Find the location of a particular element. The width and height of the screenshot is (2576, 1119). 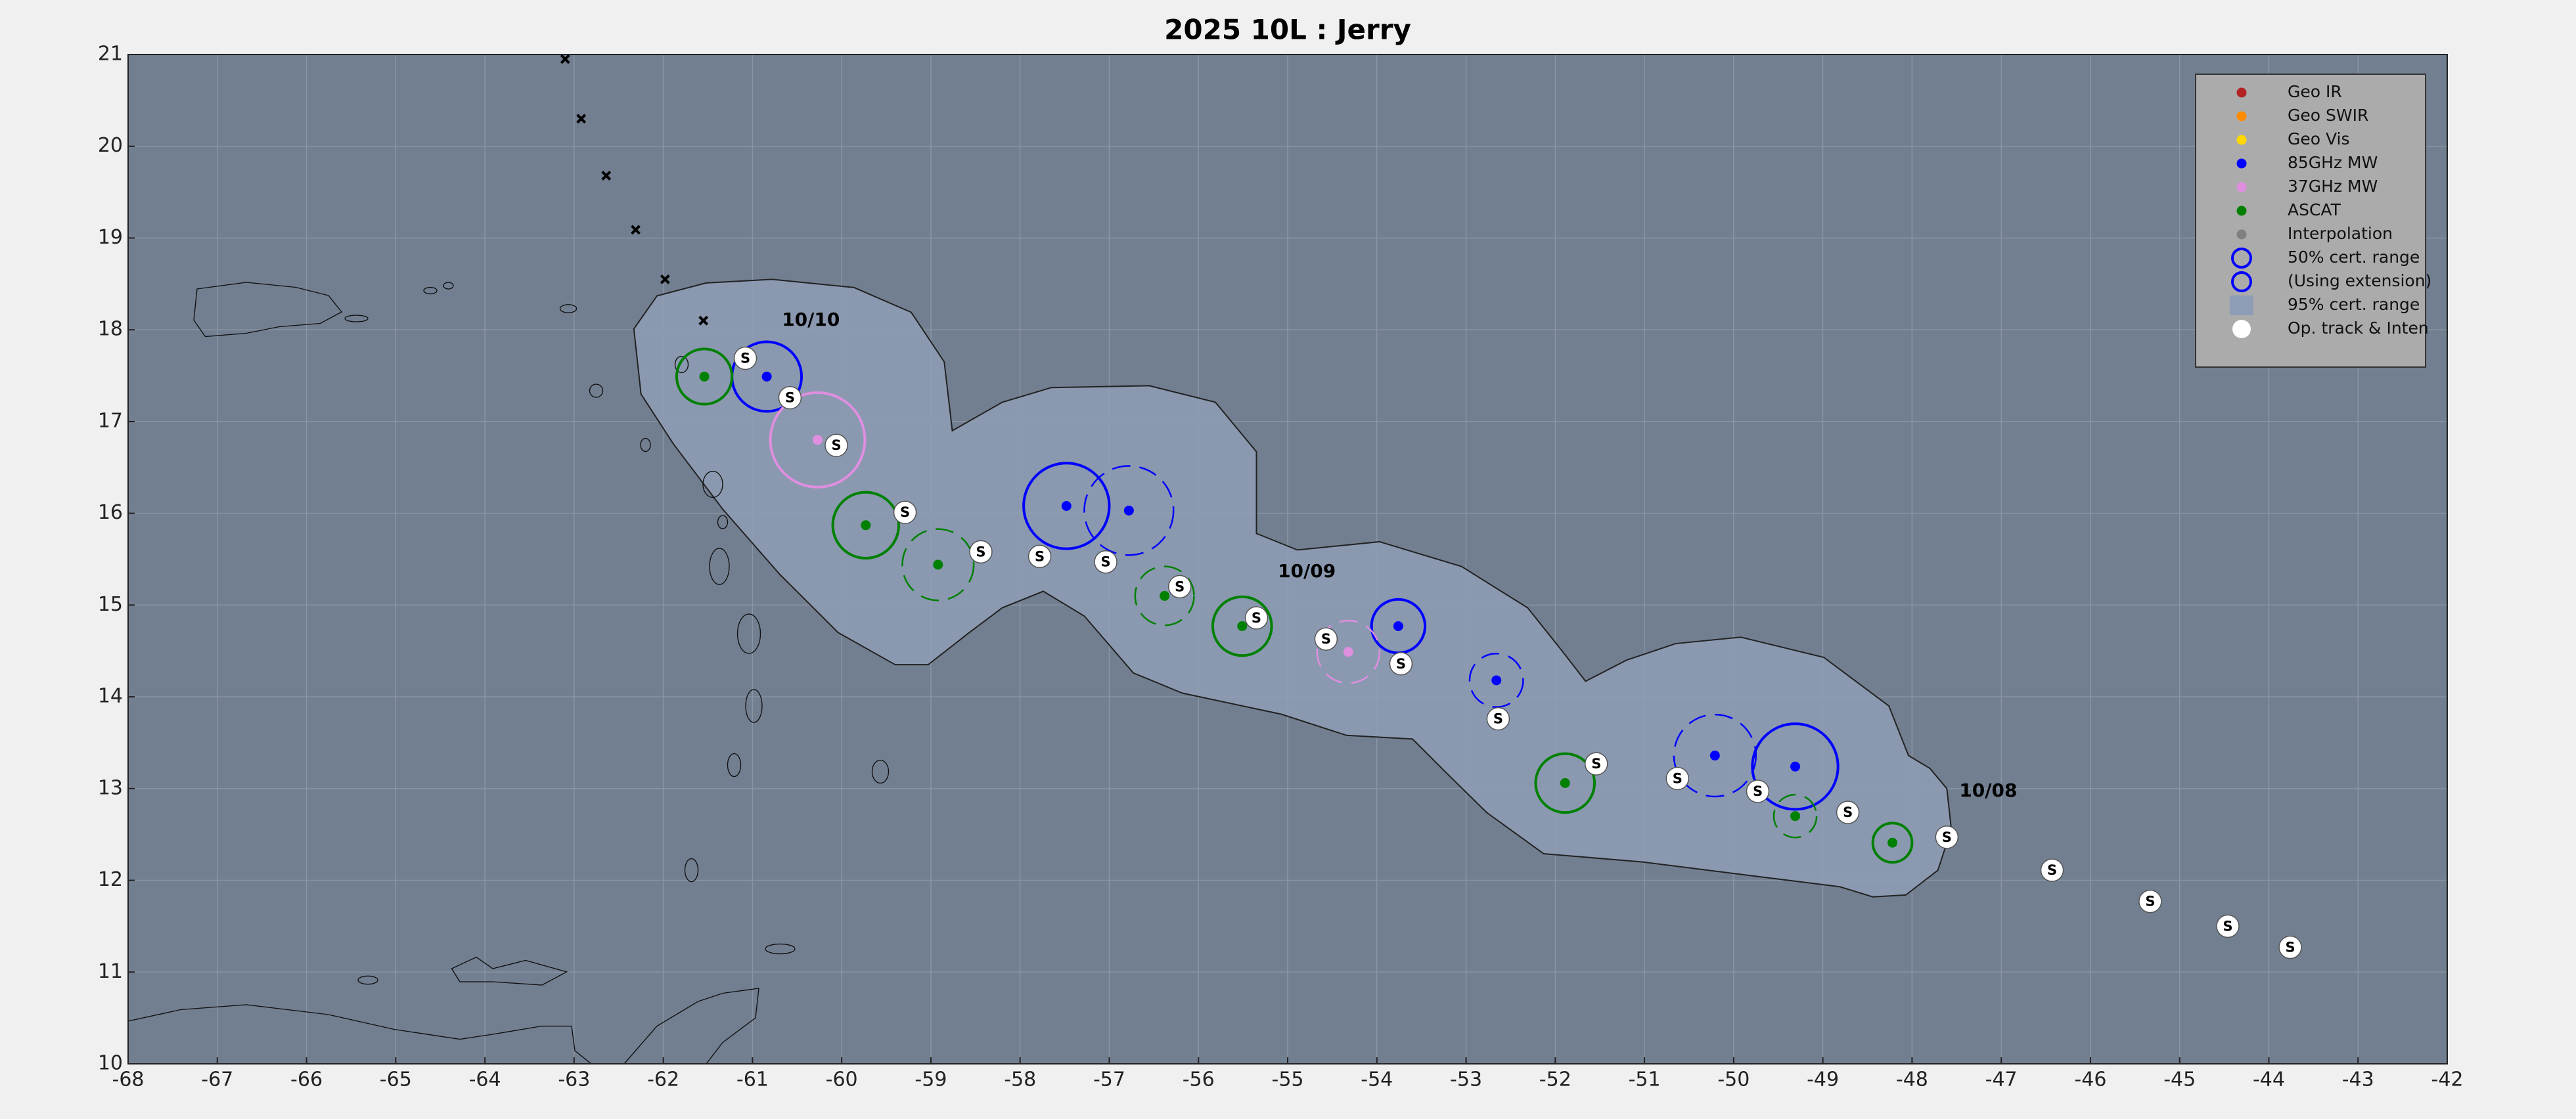

y-tick-label: 13 is located at coordinates (110, 787).